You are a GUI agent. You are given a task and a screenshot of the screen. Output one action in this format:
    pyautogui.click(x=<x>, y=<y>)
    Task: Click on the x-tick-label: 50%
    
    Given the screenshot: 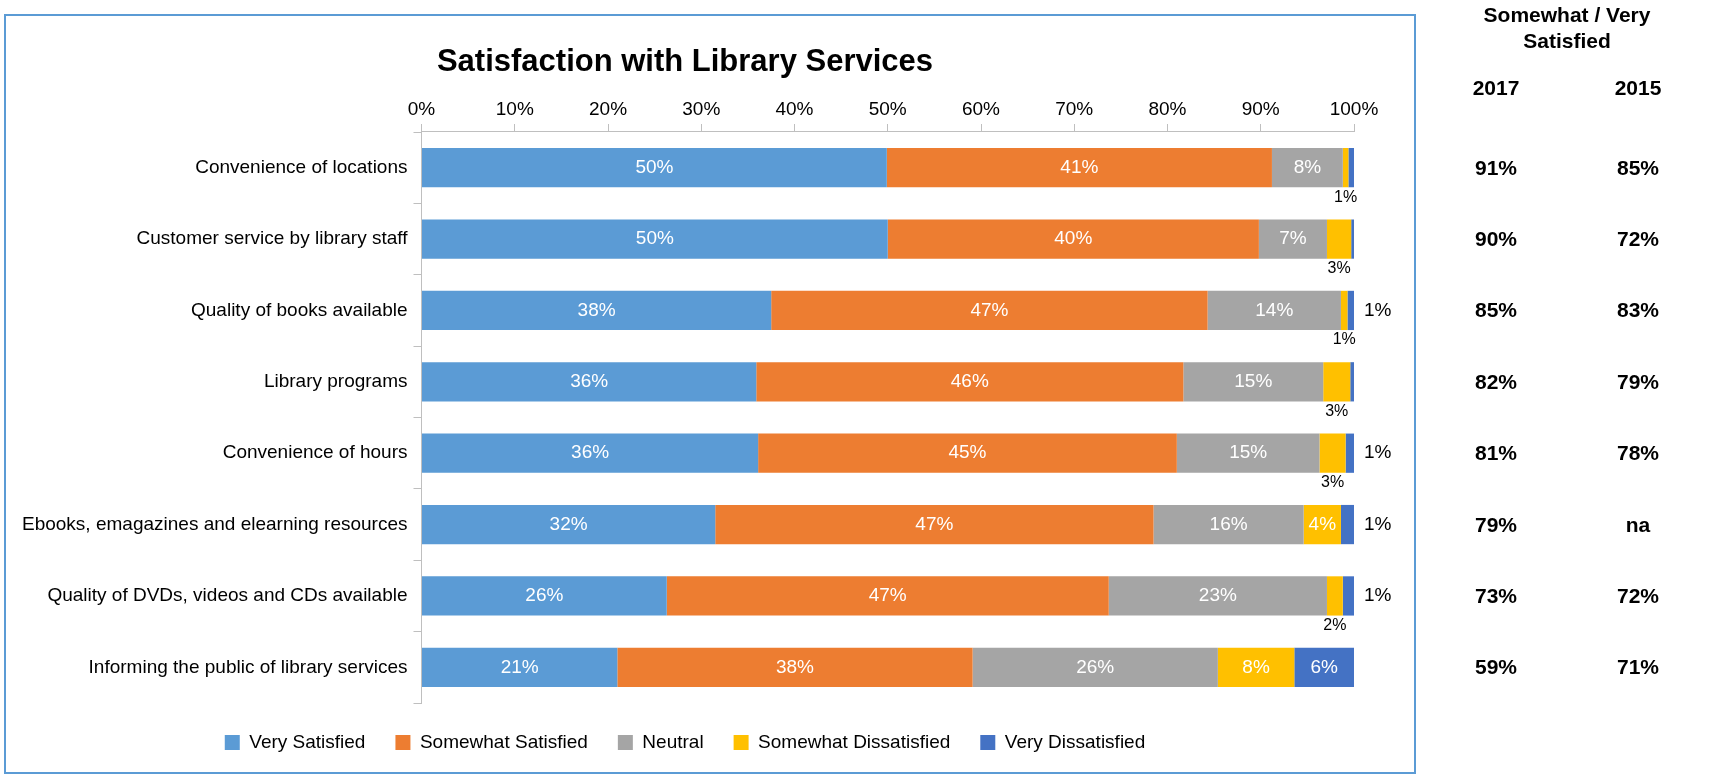 What is the action you would take?
    pyautogui.click(x=887, y=108)
    